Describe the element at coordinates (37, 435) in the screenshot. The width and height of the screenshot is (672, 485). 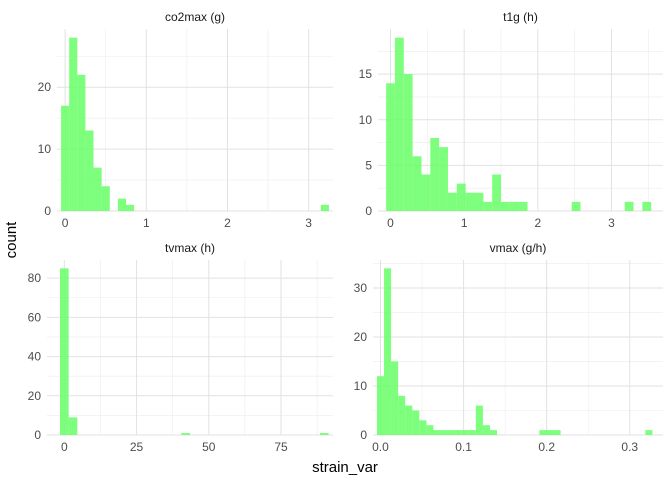
I see `panel-3-y-tick-label: 0` at that location.